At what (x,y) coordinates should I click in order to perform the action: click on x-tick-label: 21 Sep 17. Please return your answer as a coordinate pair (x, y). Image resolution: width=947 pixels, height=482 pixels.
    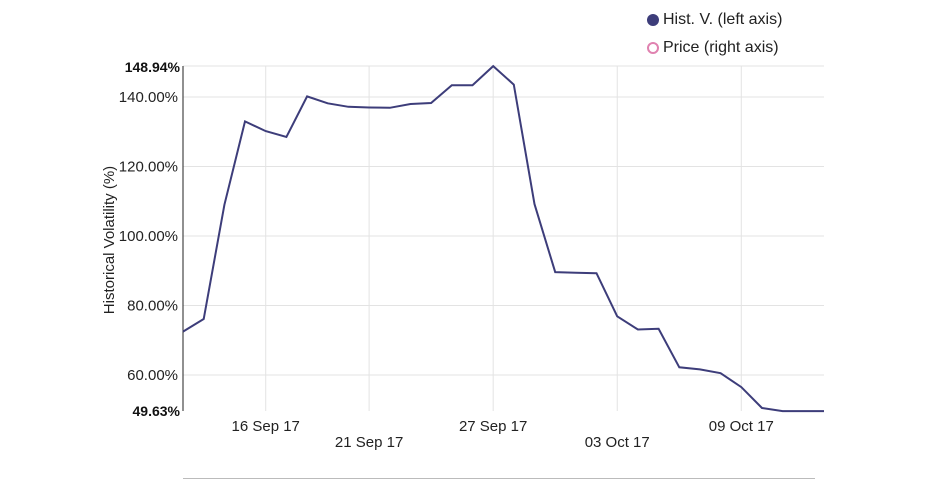
    Looking at the image, I should click on (369, 442).